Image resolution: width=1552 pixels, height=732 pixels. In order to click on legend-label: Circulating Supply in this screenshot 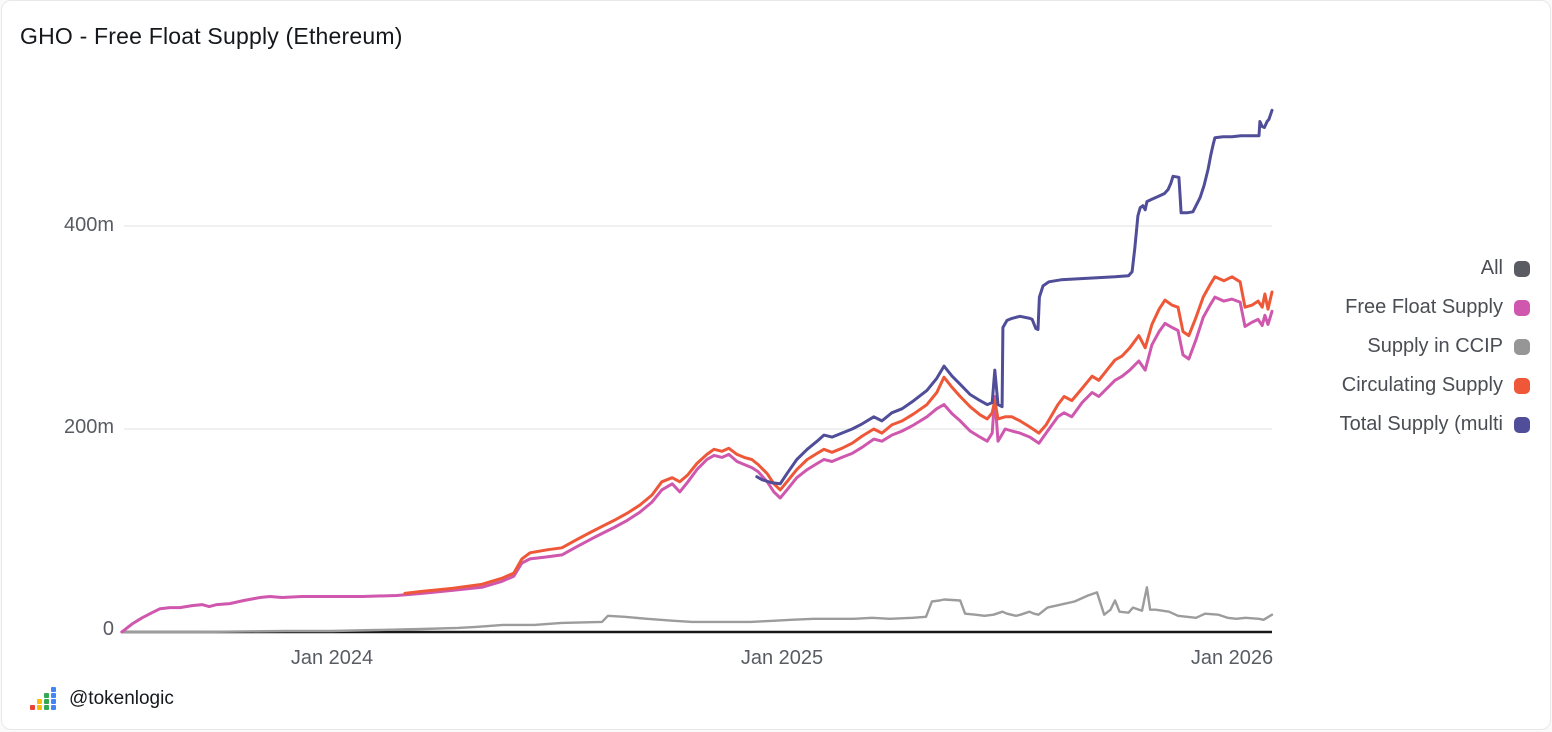, I will do `click(1422, 385)`.